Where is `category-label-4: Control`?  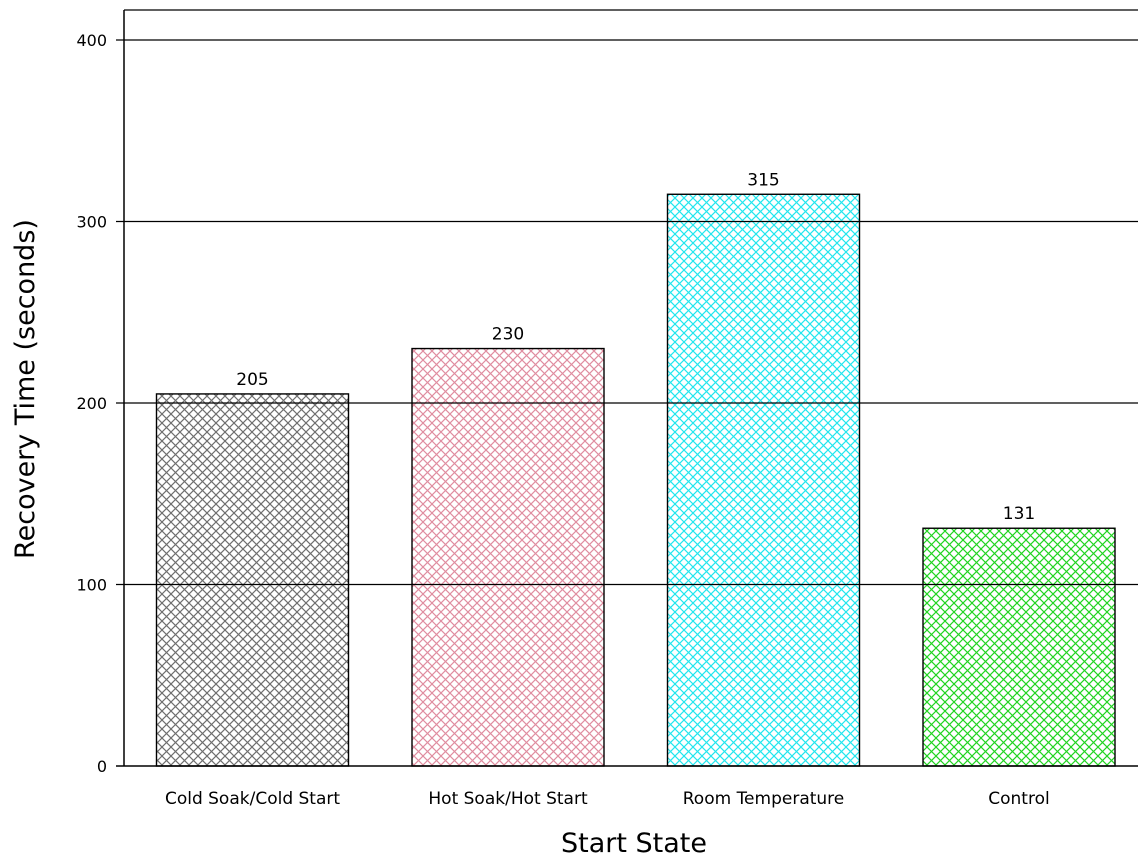 category-label-4: Control is located at coordinates (1018, 799).